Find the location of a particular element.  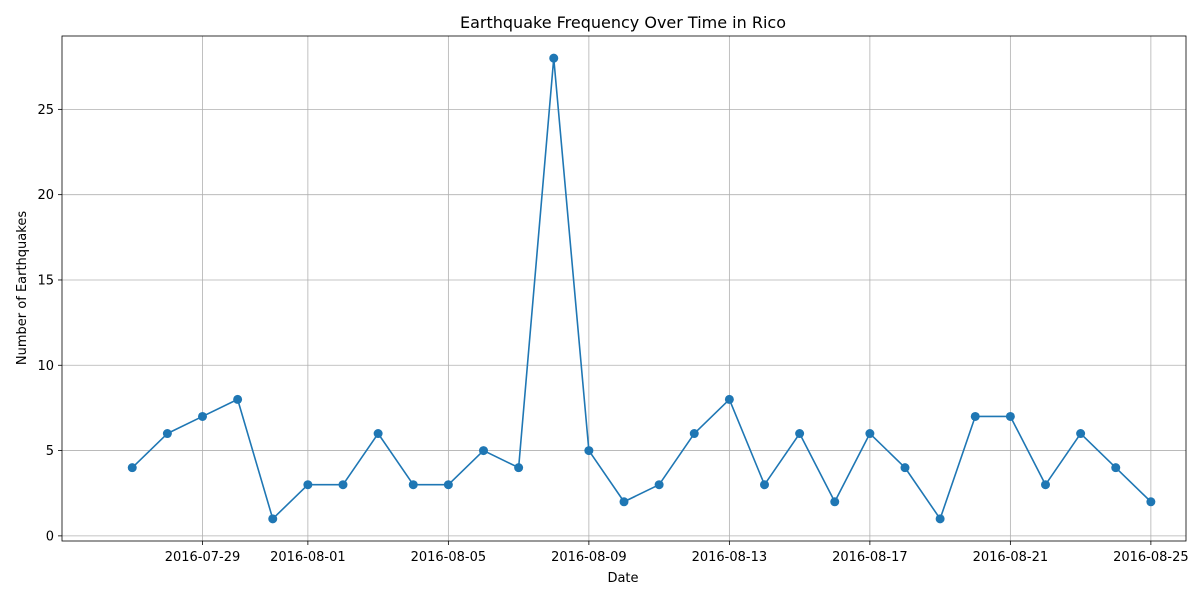

y-tick-label: 15 is located at coordinates (45, 280).